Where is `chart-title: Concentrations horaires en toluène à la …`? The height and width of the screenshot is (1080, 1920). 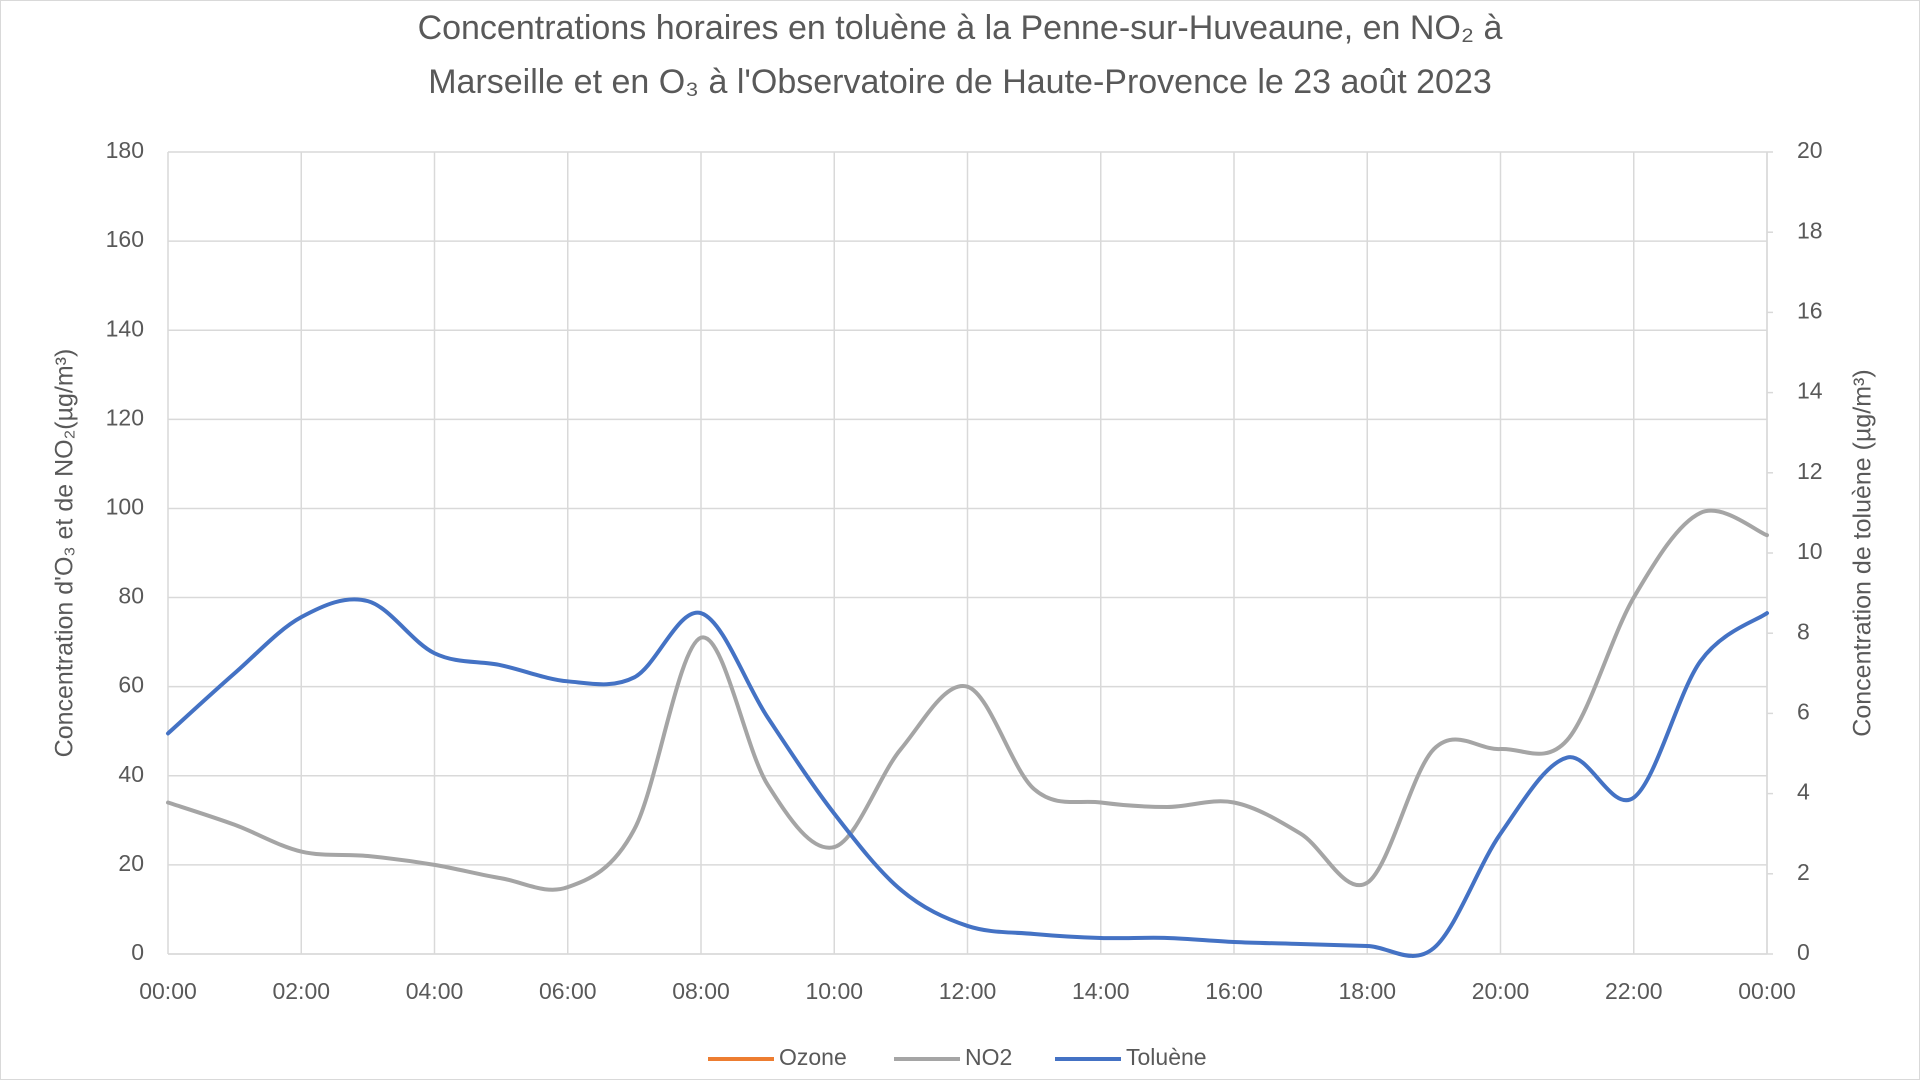 chart-title: Concentrations horaires en toluène à la … is located at coordinates (960, 28).